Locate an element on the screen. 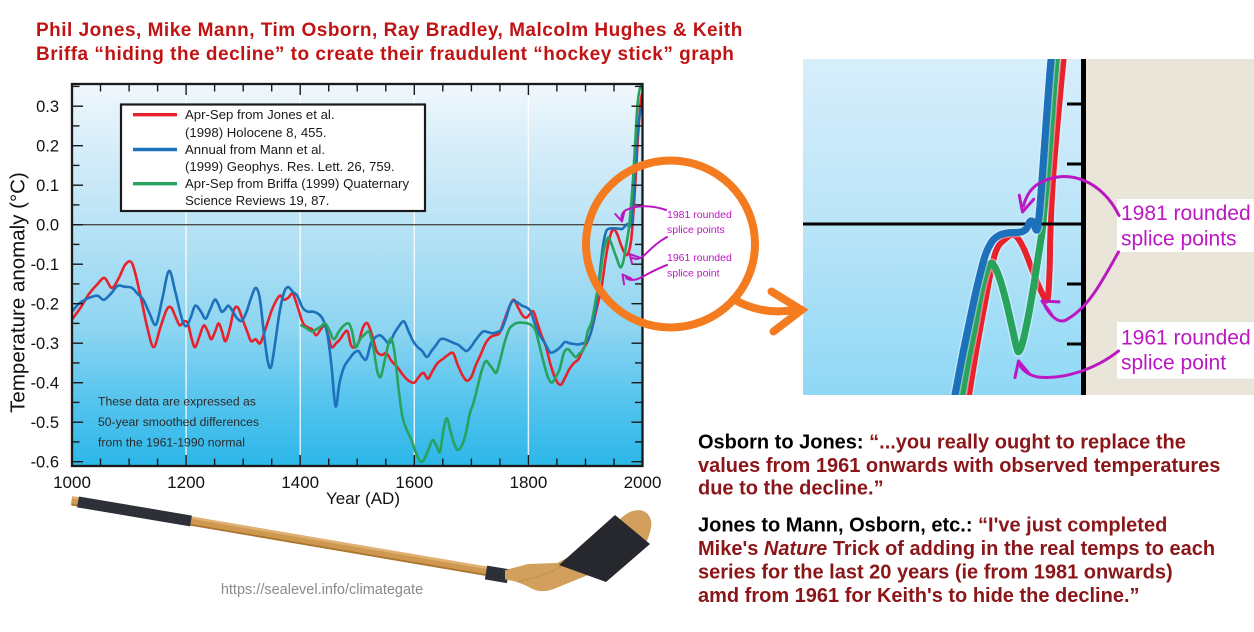 The height and width of the screenshot is (632, 1254). svg-text: These data are expressed as is located at coordinates (177, 402).